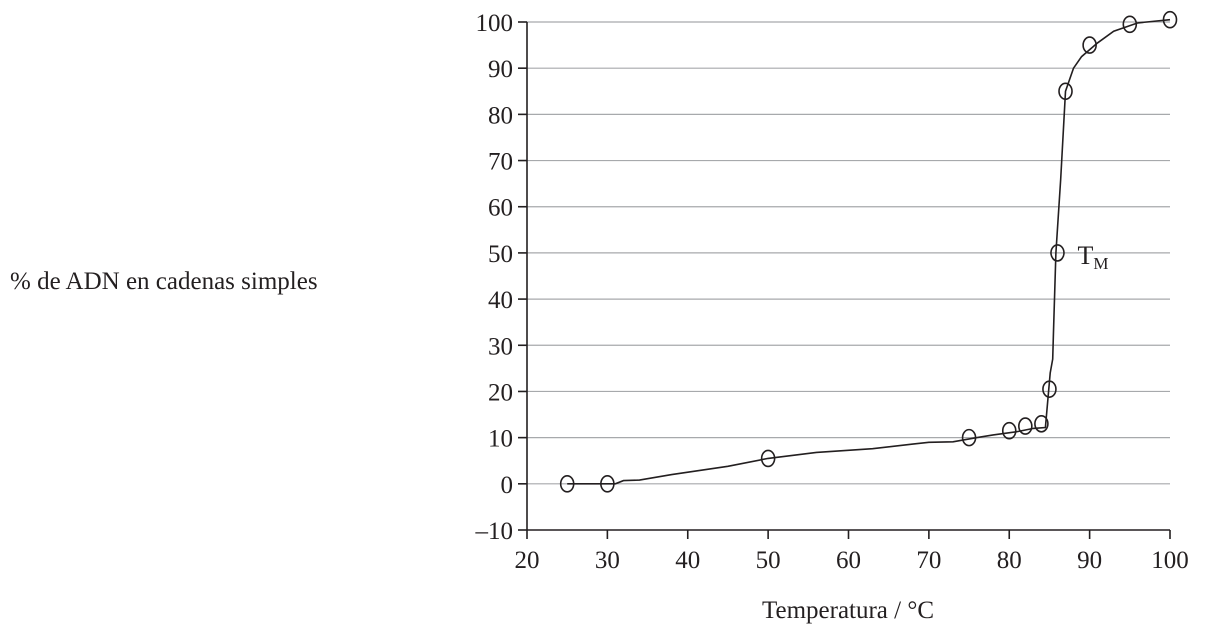  What do you see at coordinates (500, 208) in the screenshot?
I see `y-tick-label: 60` at bounding box center [500, 208].